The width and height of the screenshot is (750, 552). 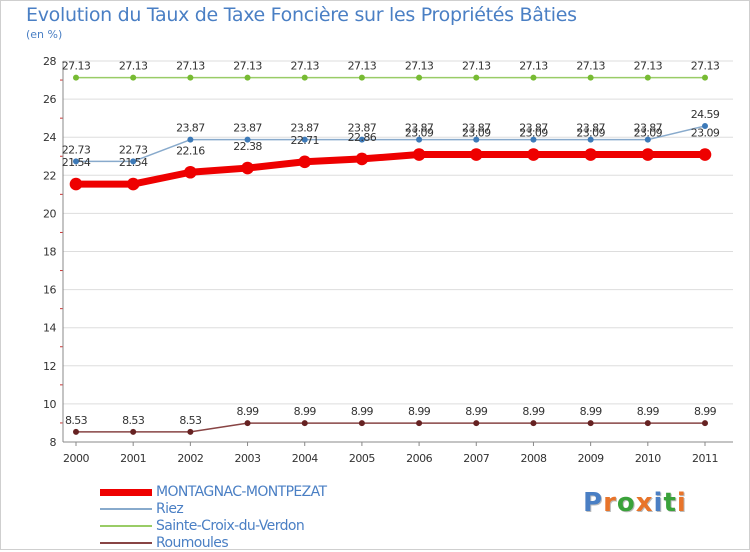 I want to click on y-tick-label: 24, so click(x=49, y=137).